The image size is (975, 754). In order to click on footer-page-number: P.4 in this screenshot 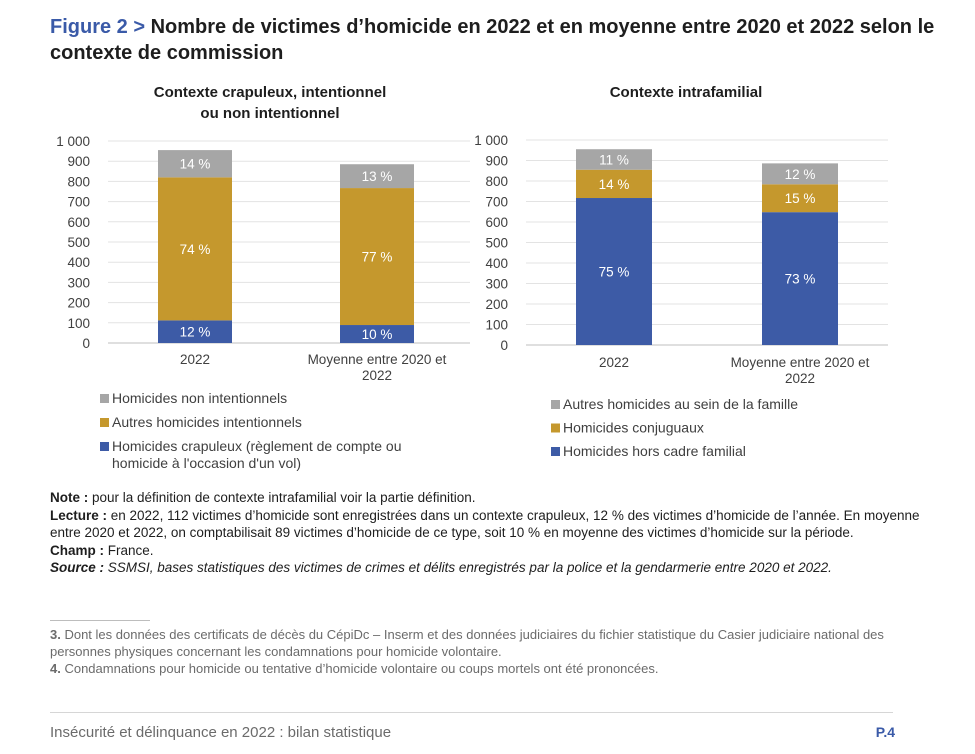, I will do `click(885, 732)`.